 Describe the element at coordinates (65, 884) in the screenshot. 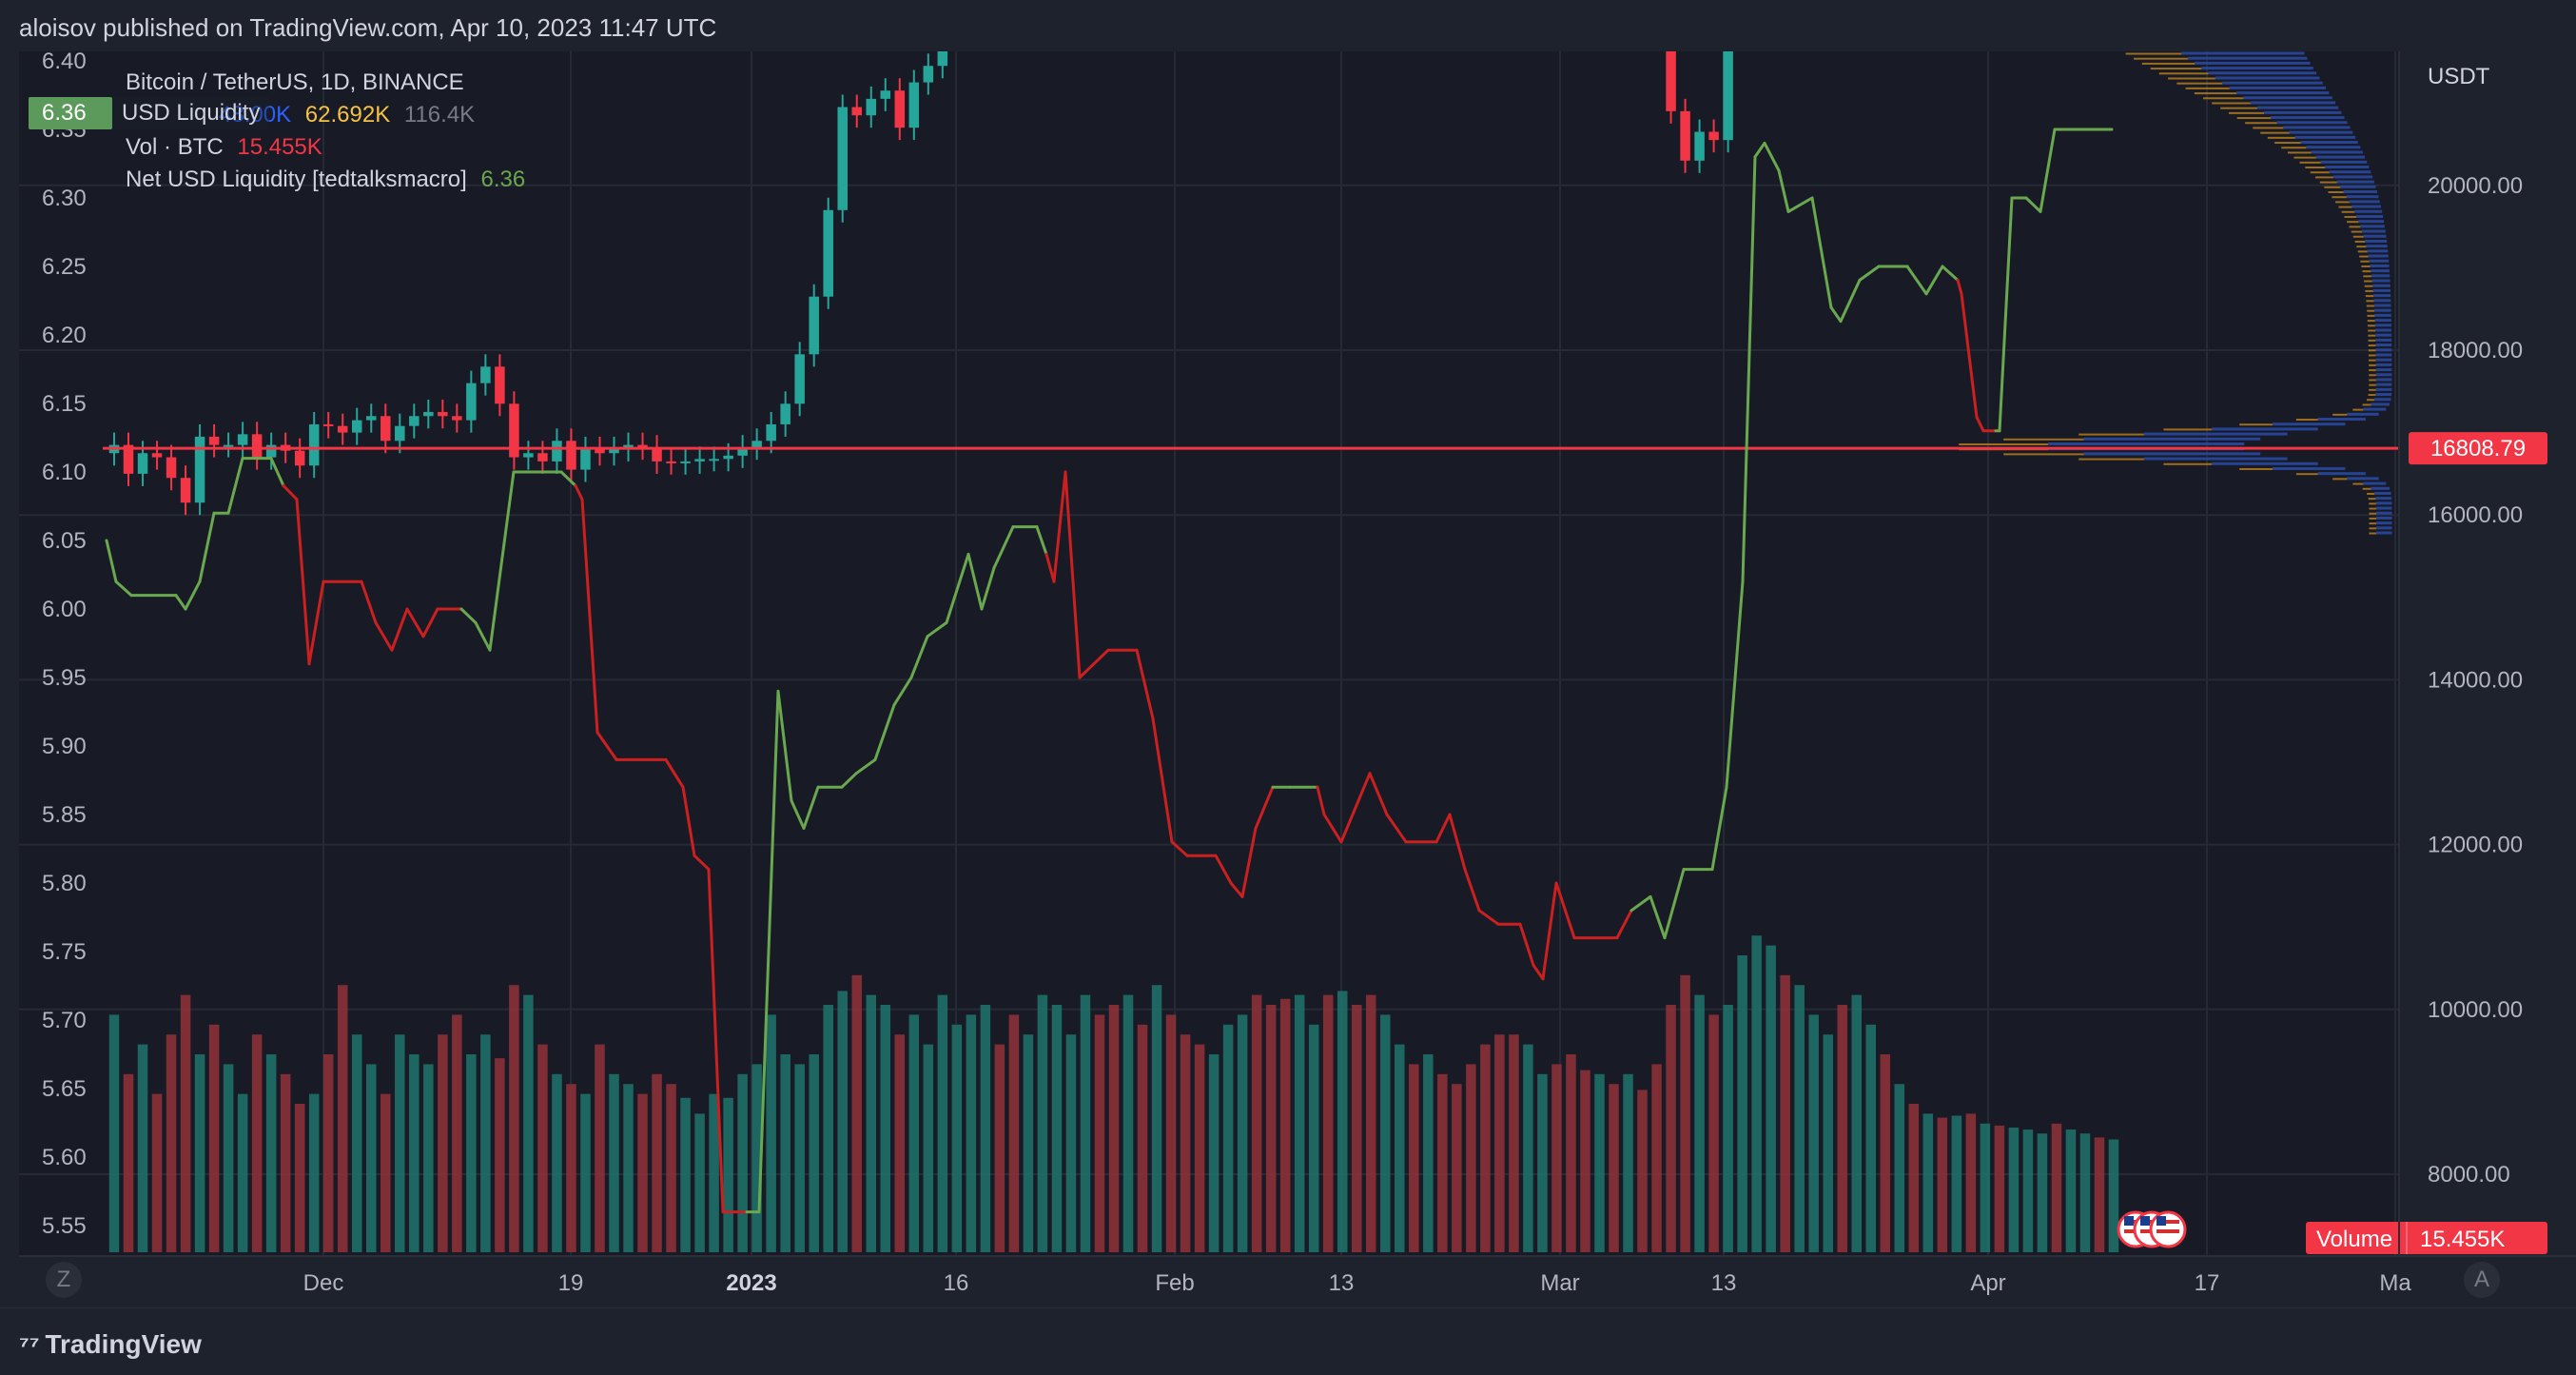

I see `y-left-tick-label: 5.80` at that location.